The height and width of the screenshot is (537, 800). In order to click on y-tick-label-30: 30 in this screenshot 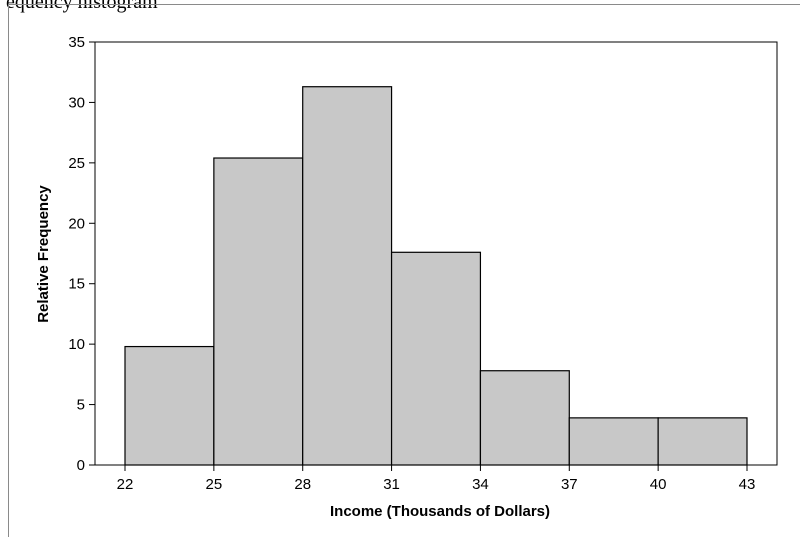, I will do `click(76, 102)`.